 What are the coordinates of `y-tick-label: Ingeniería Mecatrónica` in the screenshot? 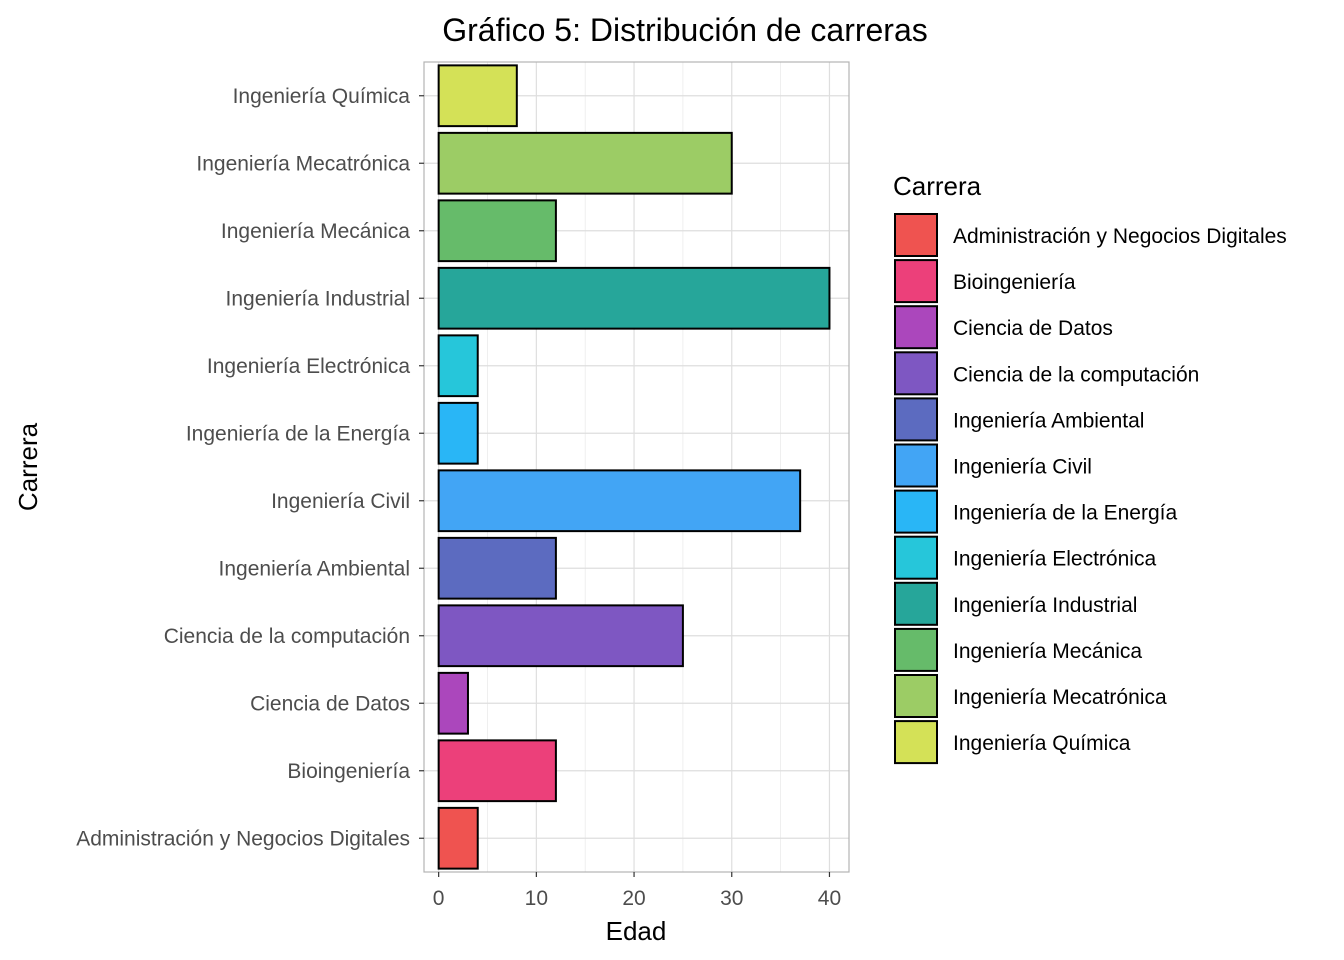 It's located at (303, 163).